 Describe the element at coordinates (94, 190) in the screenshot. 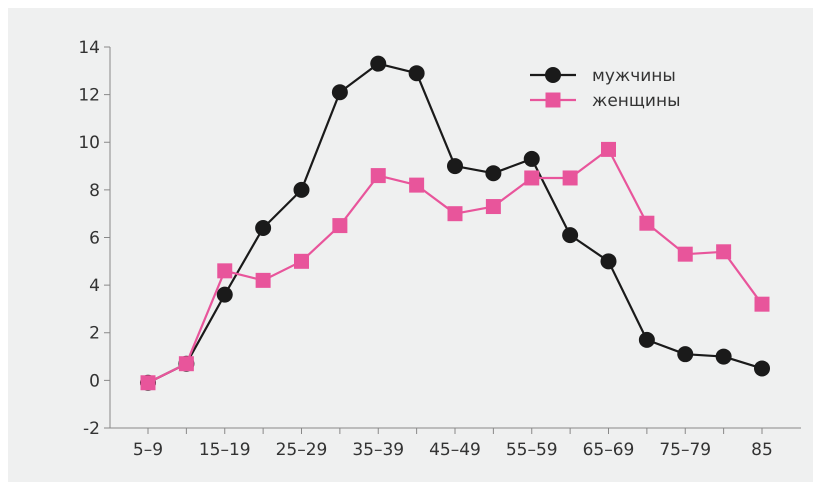

I see `y-tick-label: 8` at that location.